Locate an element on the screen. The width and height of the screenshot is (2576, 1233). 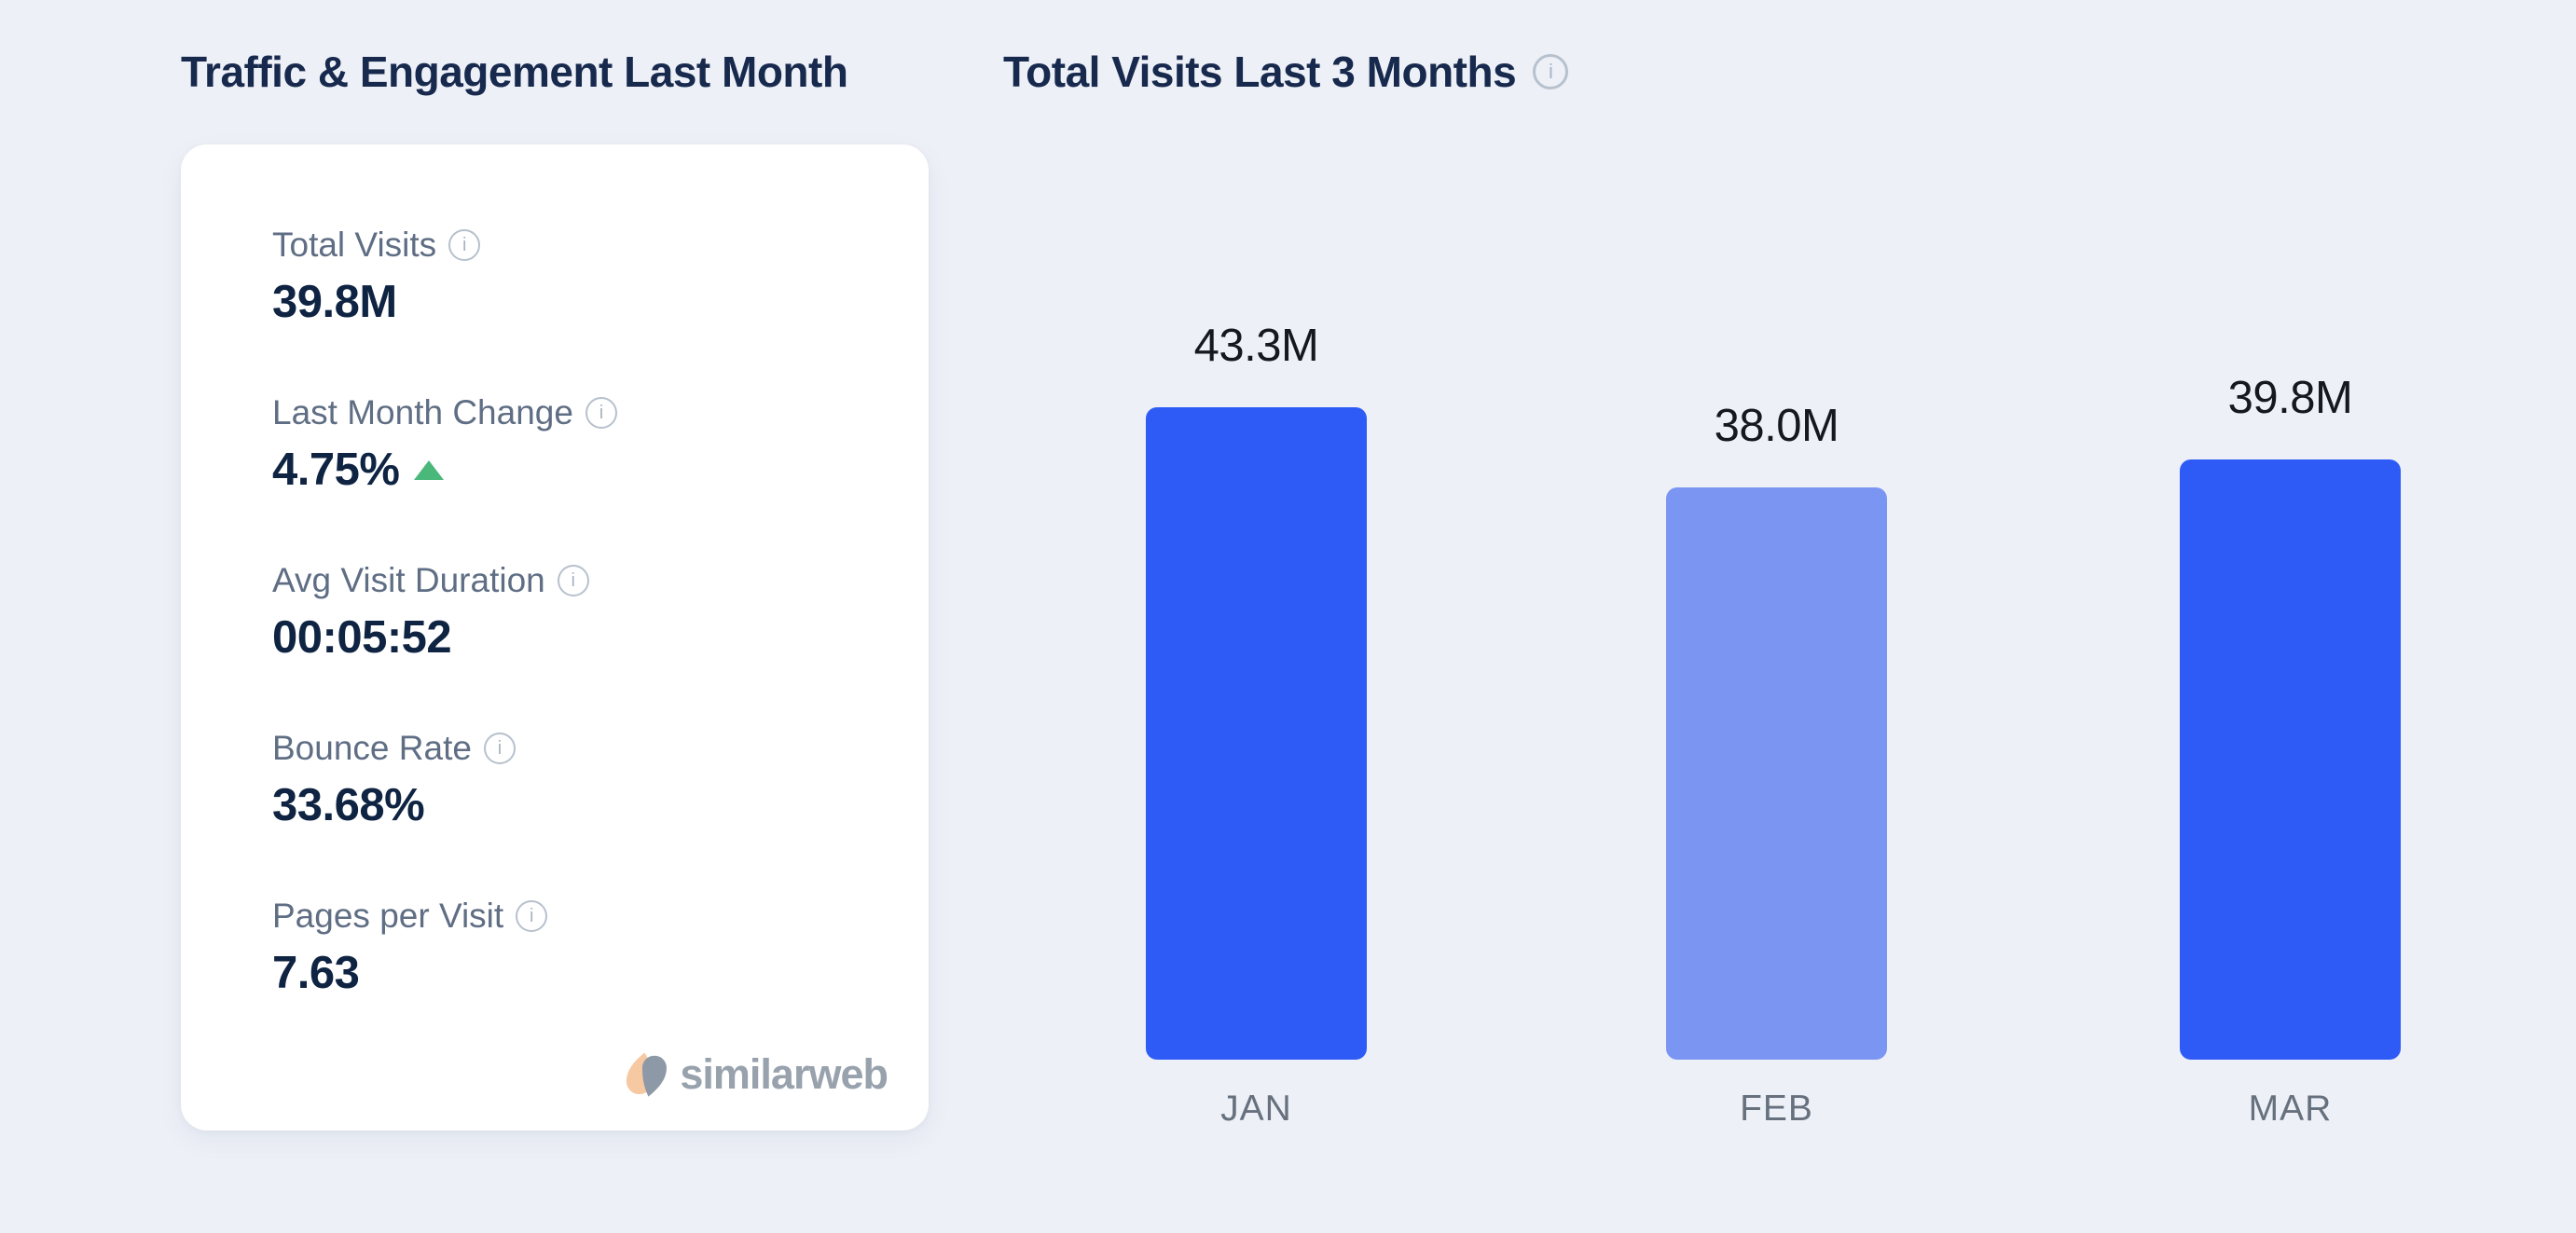
bar-value-label: 39.8M is located at coordinates (2290, 398).